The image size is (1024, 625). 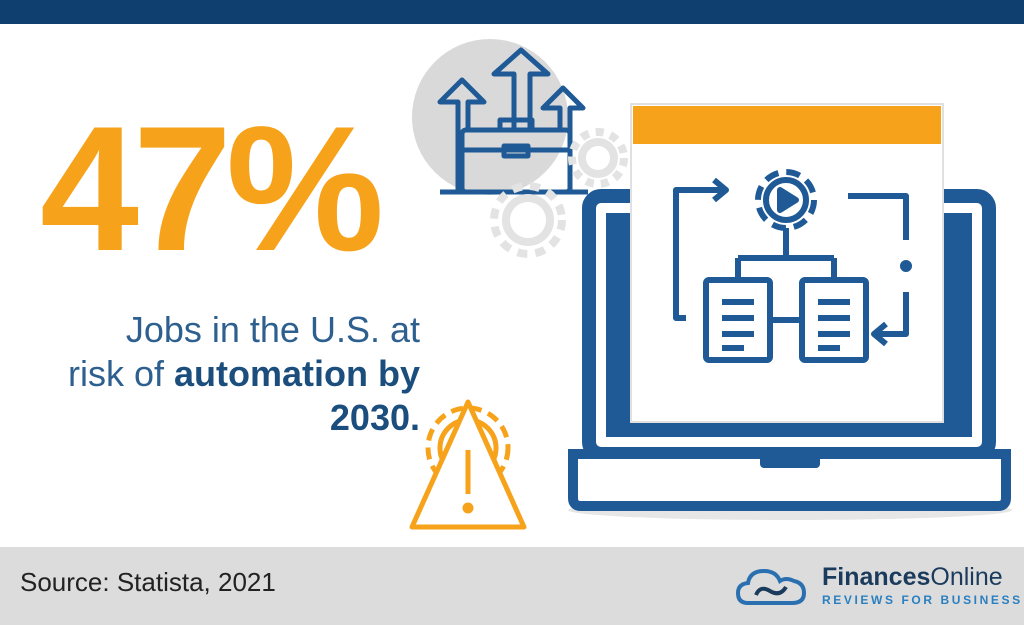 I want to click on brand-name: FinancesOnline, so click(x=912, y=577).